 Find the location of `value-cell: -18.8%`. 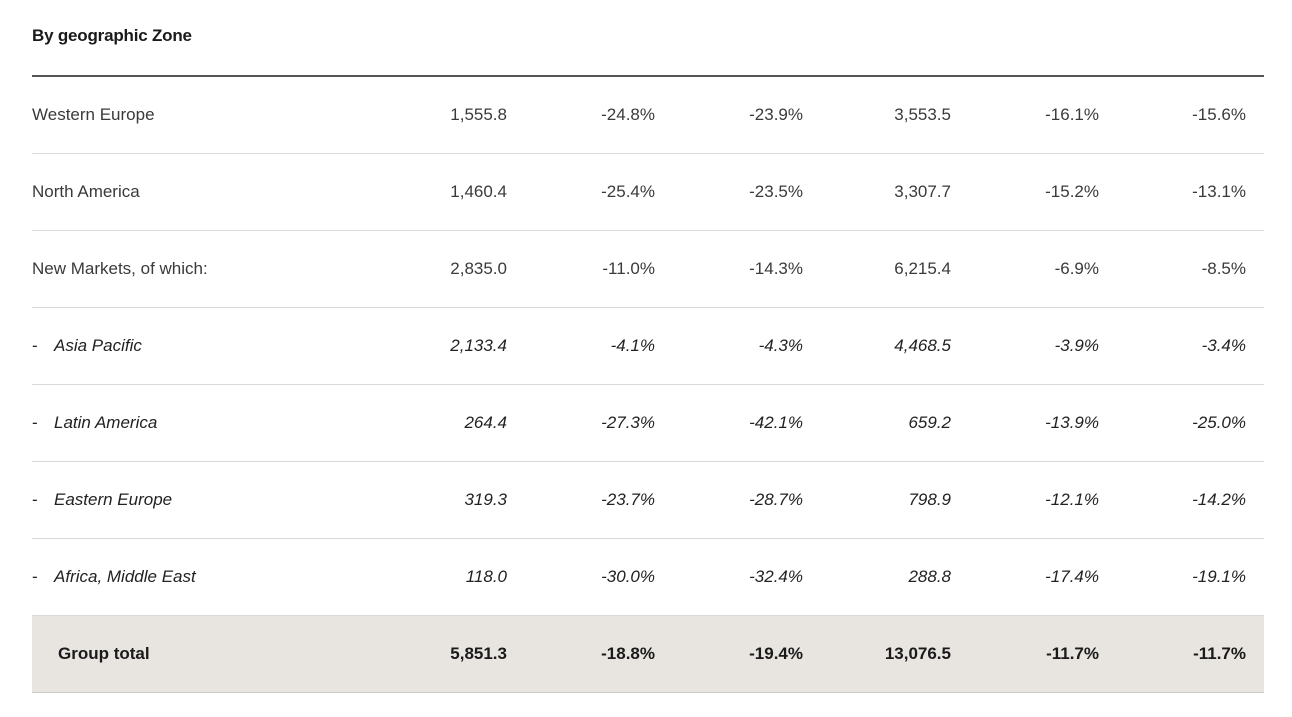

value-cell: -18.8% is located at coordinates (628, 653).